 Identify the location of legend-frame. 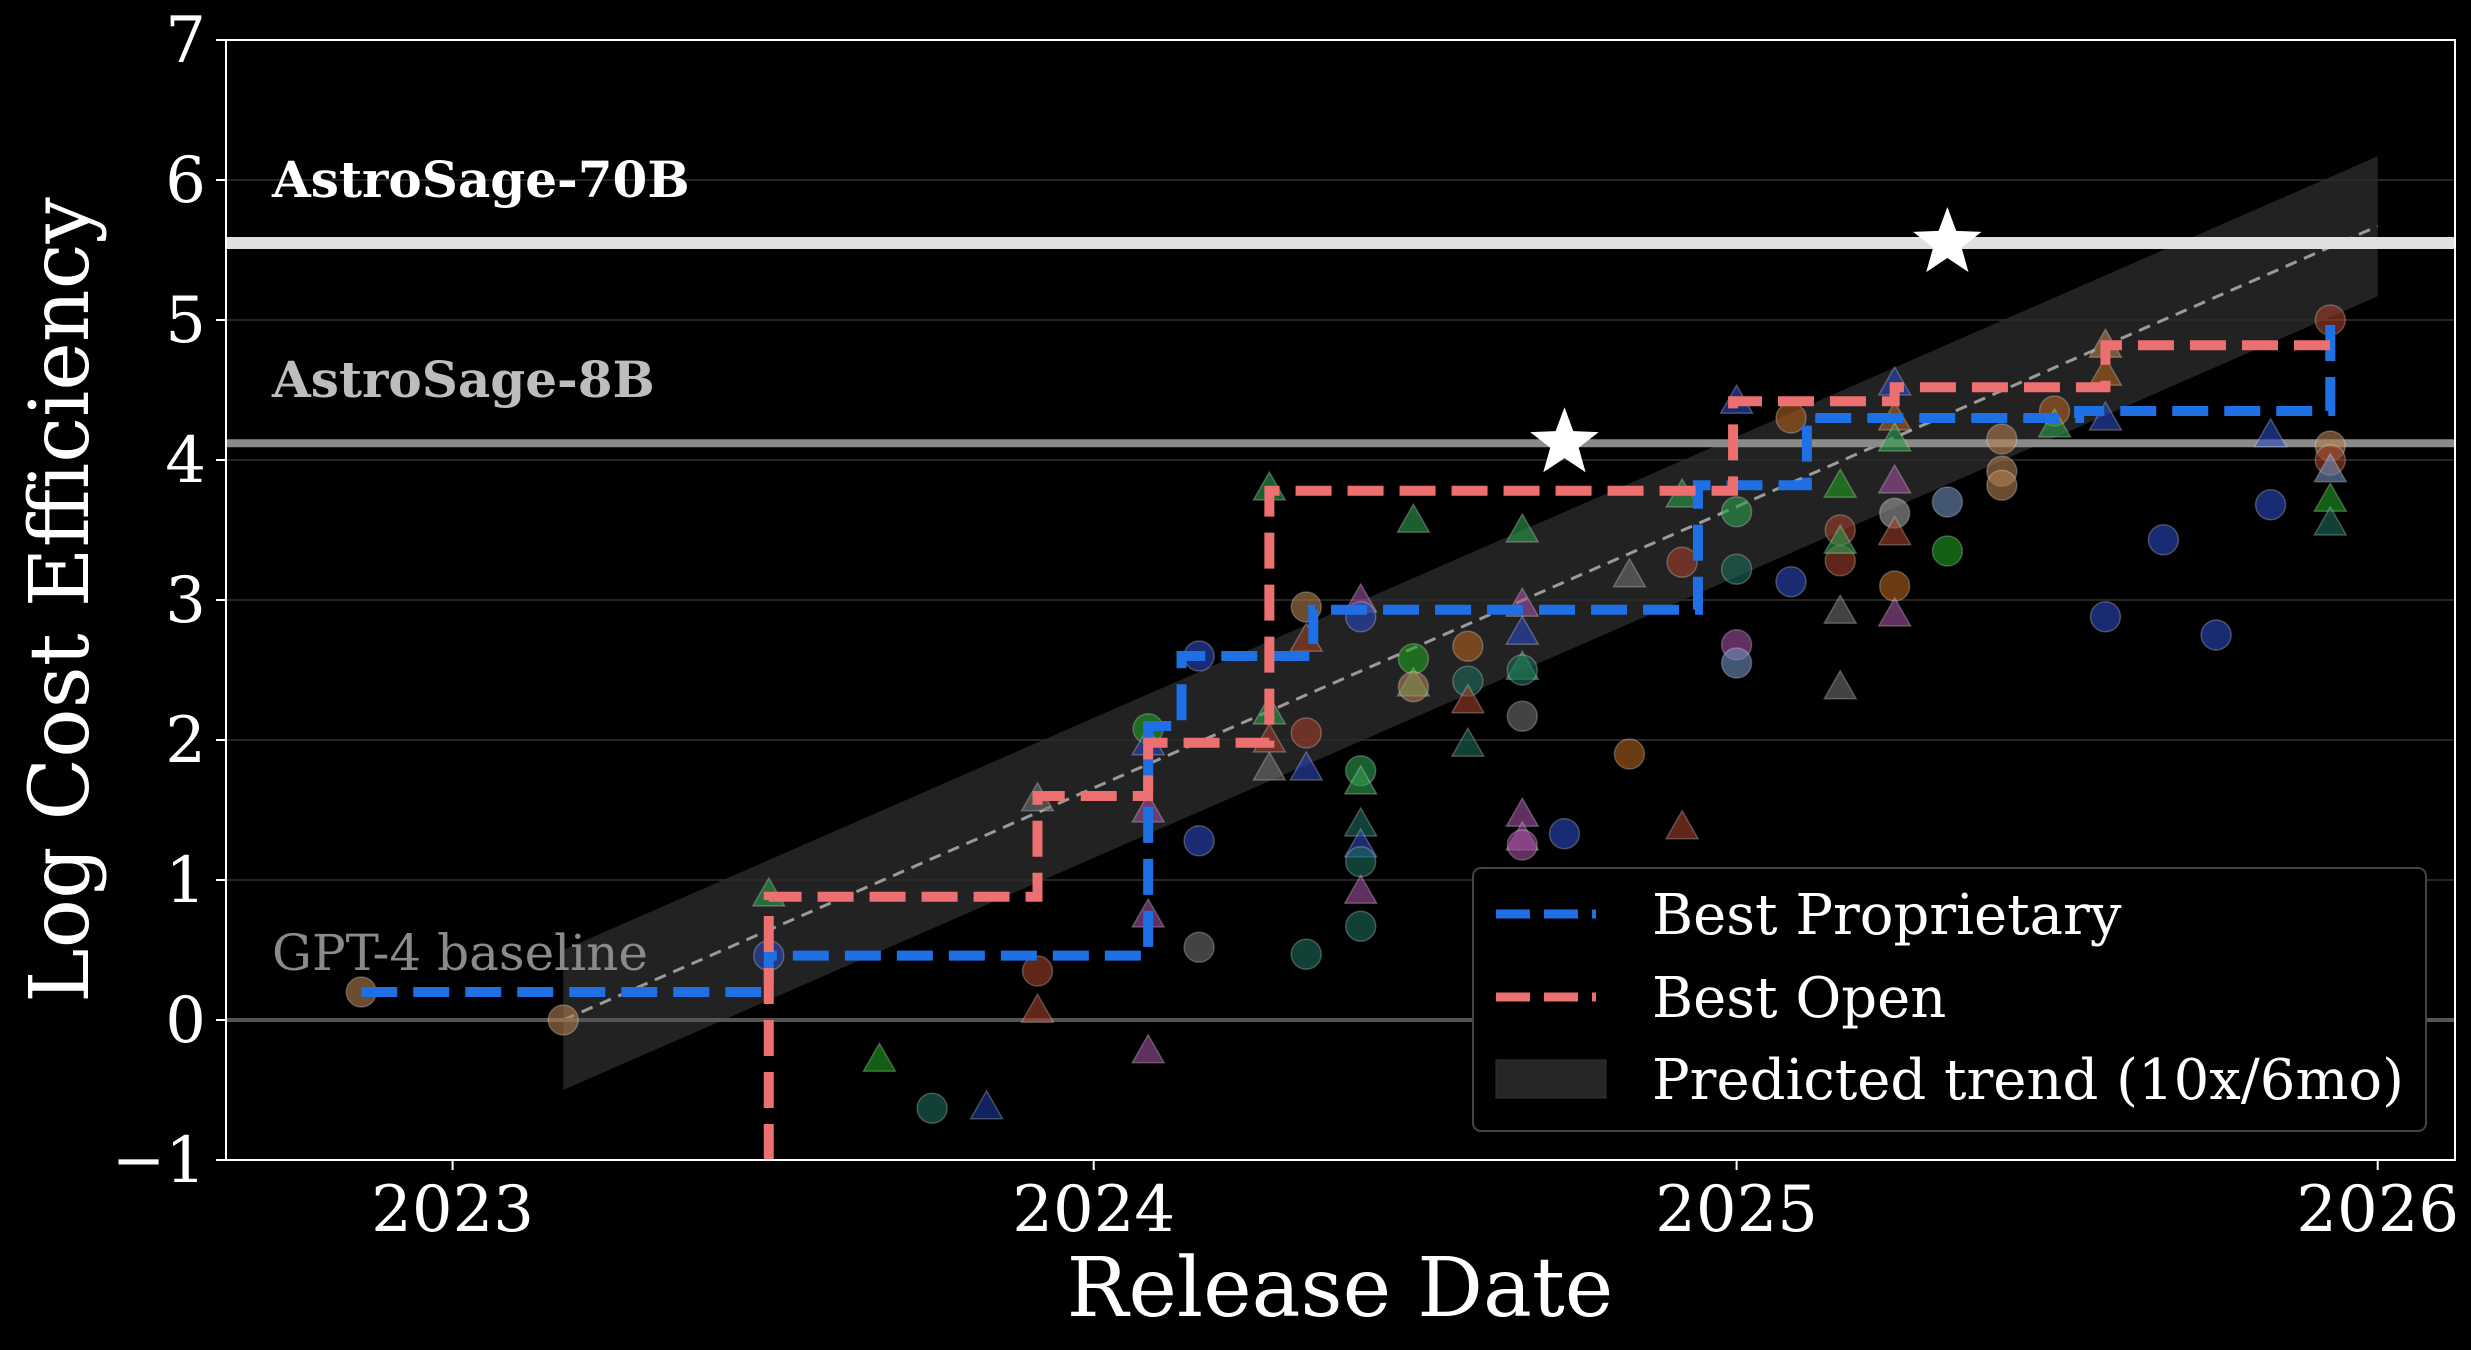
(1949, 999).